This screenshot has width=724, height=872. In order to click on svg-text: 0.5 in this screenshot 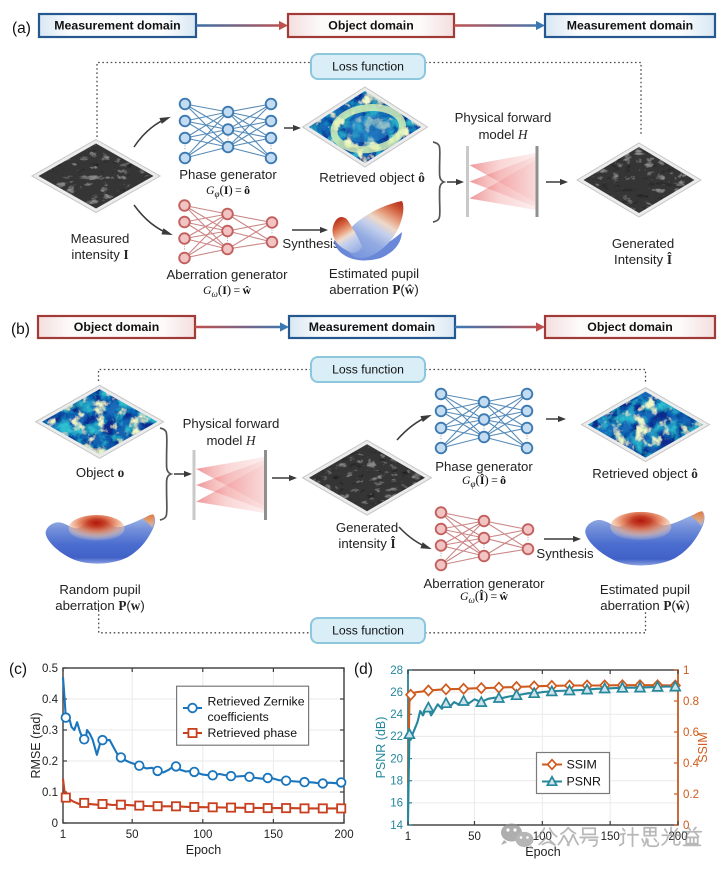, I will do `click(50, 669)`.